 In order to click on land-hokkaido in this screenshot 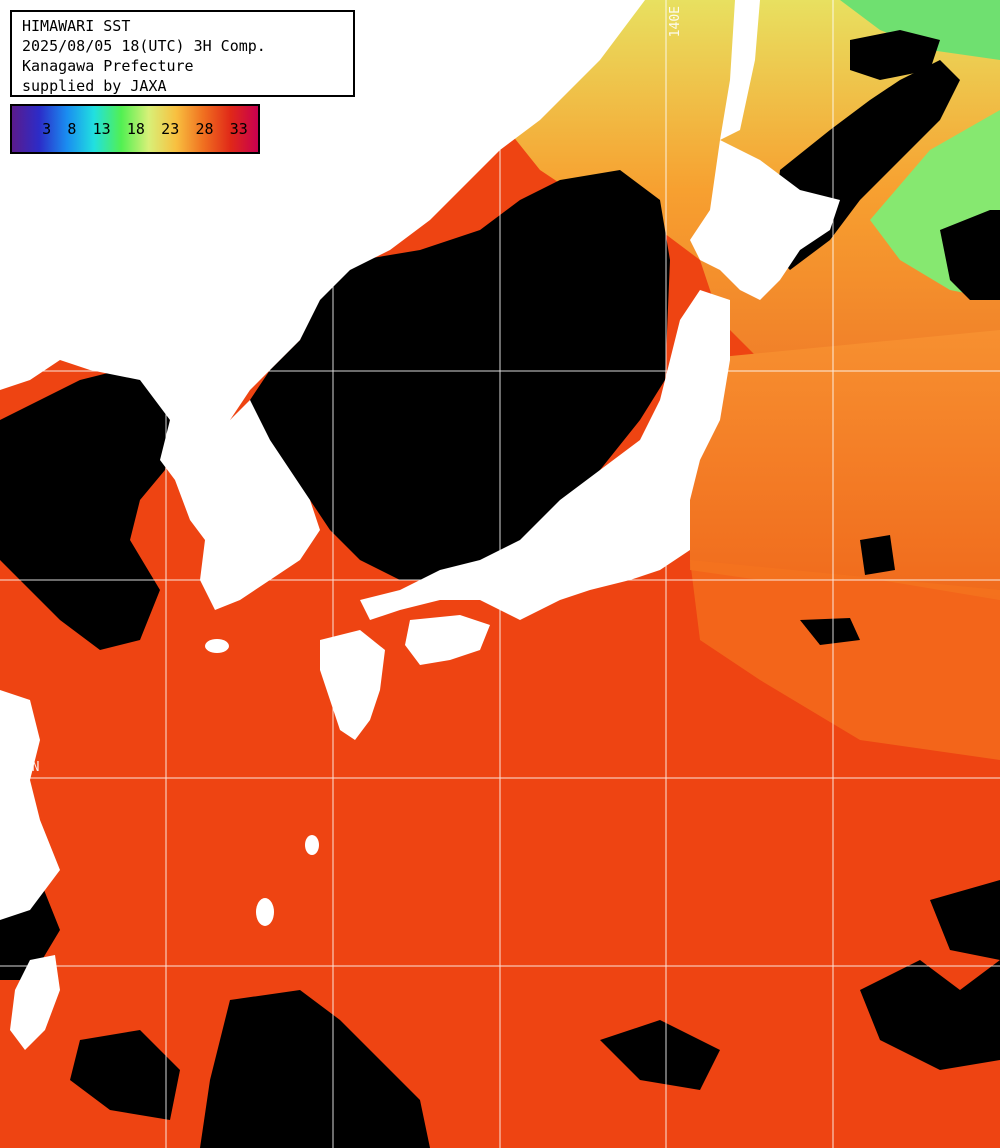, I will do `click(765, 220)`.